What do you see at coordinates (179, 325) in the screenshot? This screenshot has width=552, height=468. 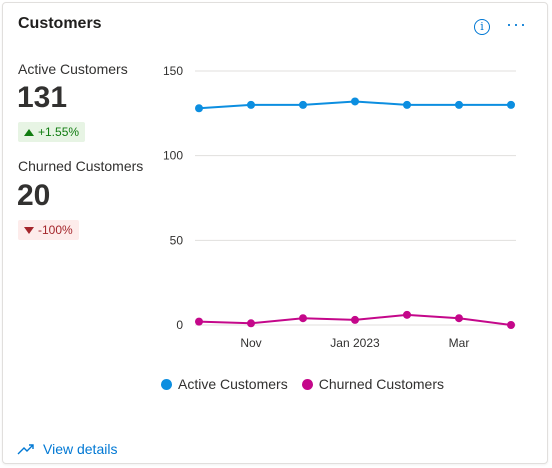 I see `y-tick-label: 0` at bounding box center [179, 325].